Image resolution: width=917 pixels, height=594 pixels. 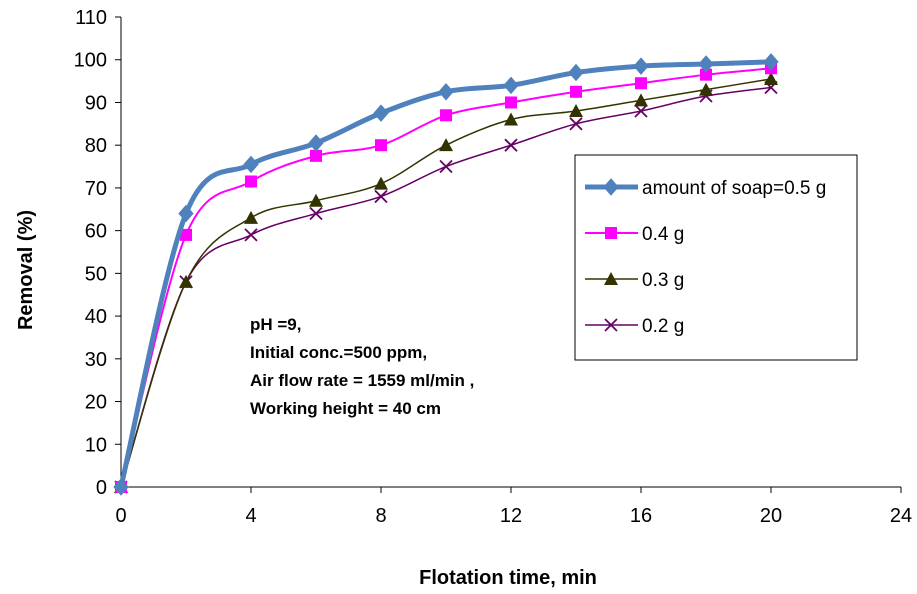 What do you see at coordinates (120, 516) in the screenshot?
I see `x-tick-label: 0` at bounding box center [120, 516].